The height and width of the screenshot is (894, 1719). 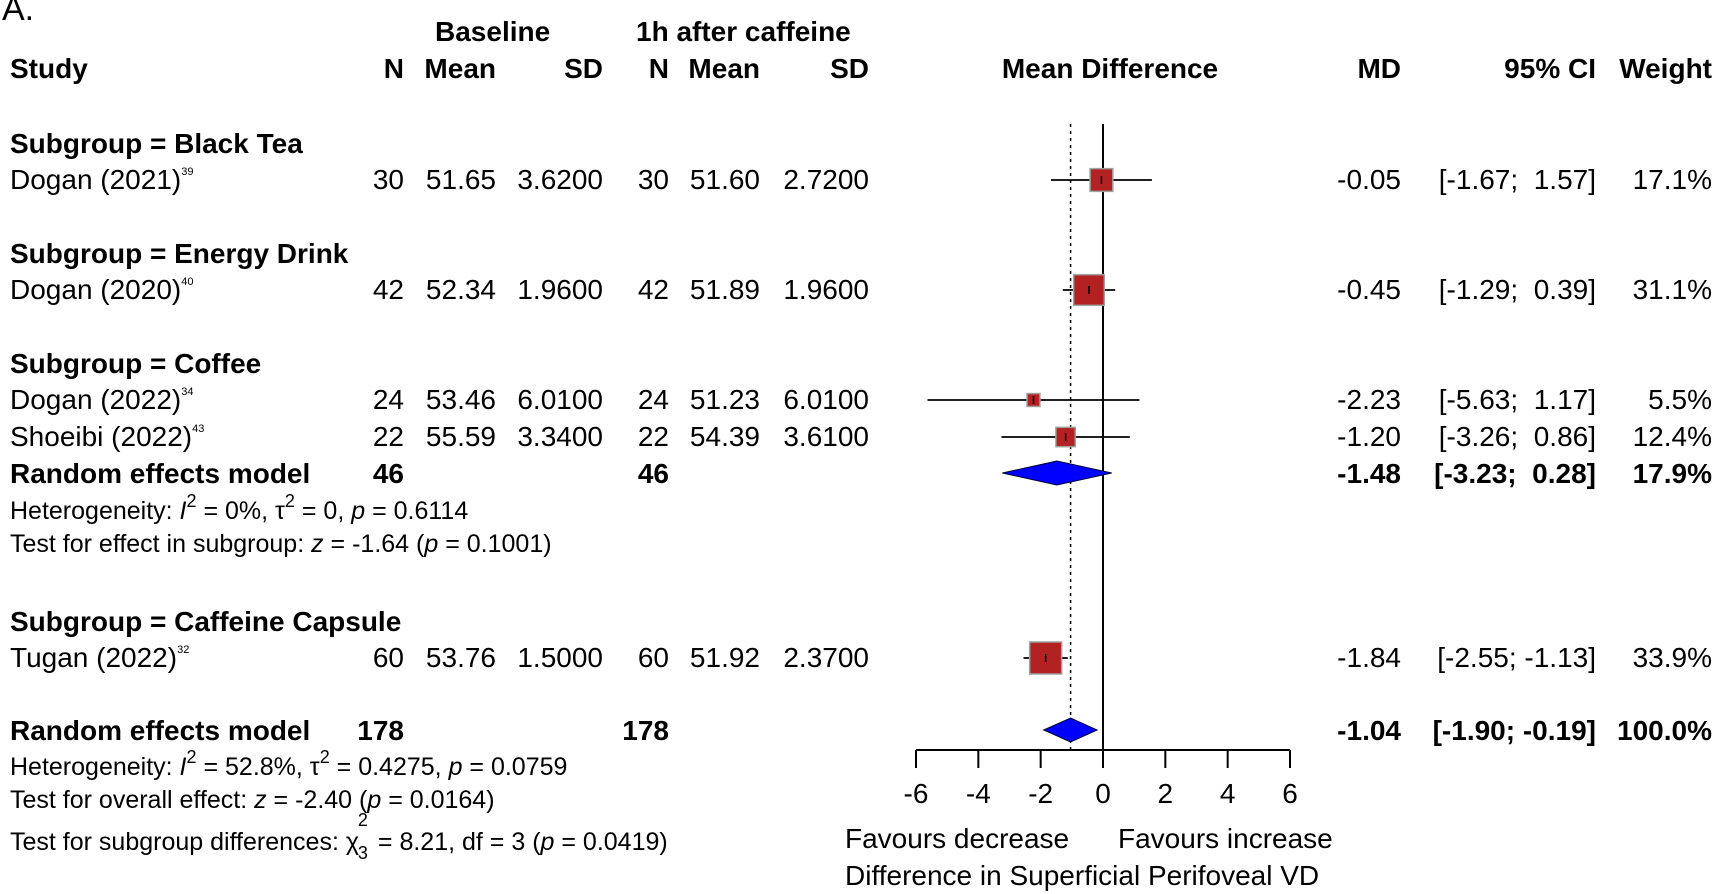 I want to click on pooled-md: -1.48, so click(x=1369, y=473).